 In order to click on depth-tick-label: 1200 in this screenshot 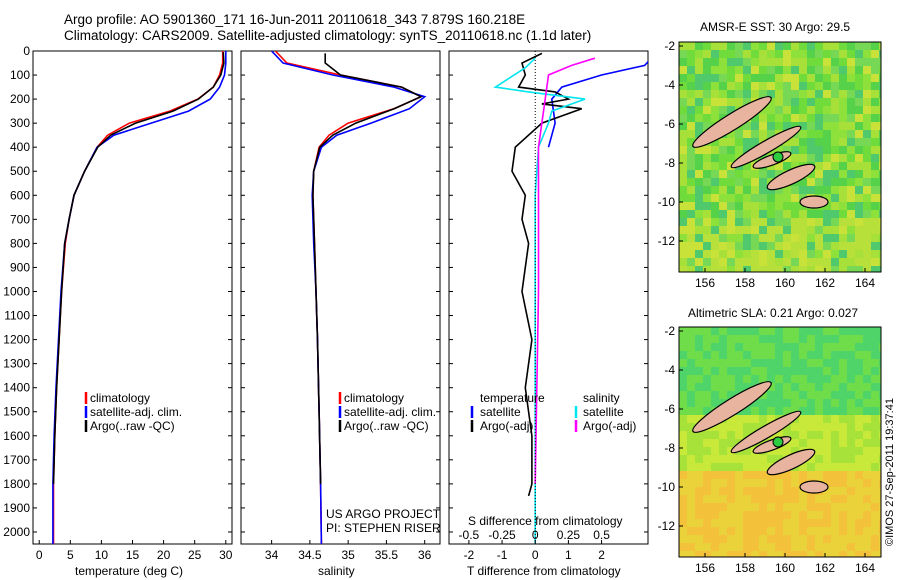, I will do `click(16, 340)`.